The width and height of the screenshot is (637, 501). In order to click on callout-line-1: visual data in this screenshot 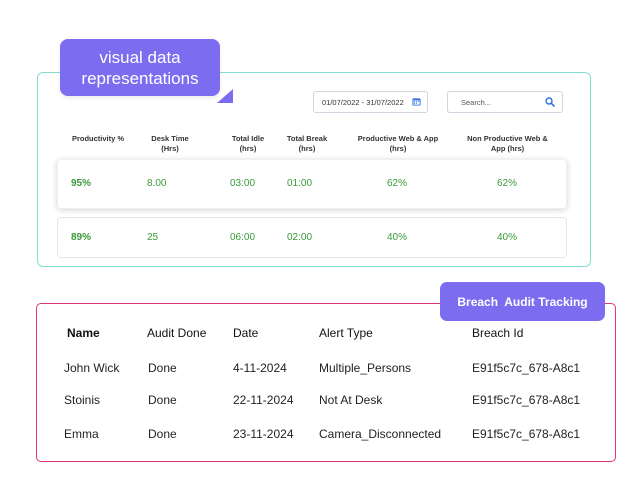, I will do `click(140, 57)`.